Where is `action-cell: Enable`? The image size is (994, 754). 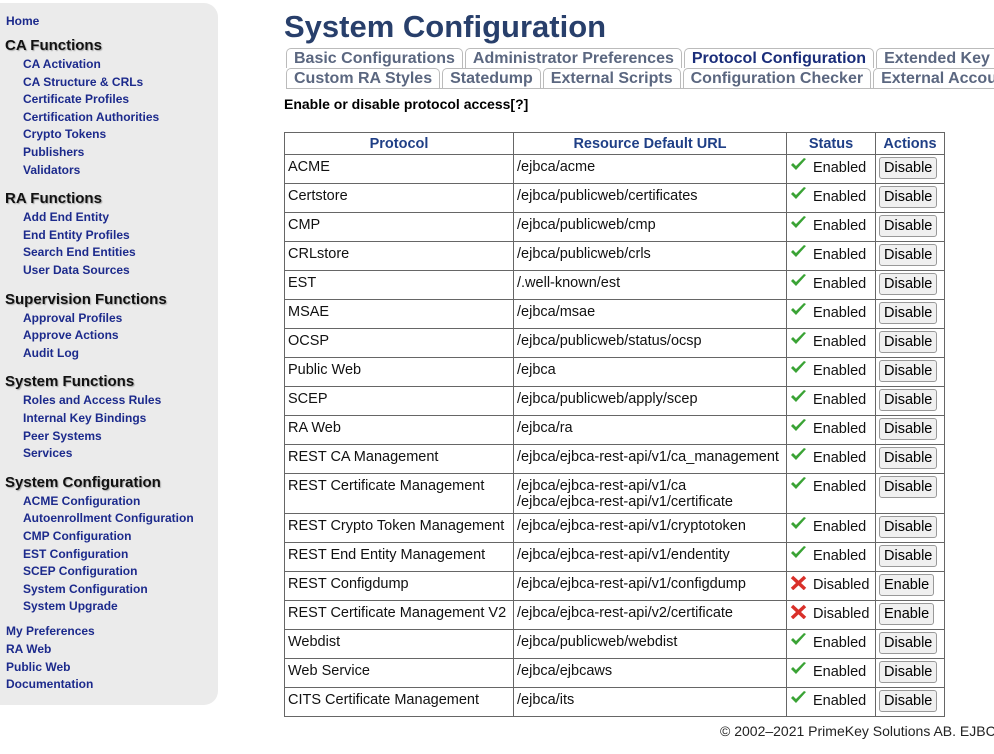
action-cell: Enable is located at coordinates (910, 586).